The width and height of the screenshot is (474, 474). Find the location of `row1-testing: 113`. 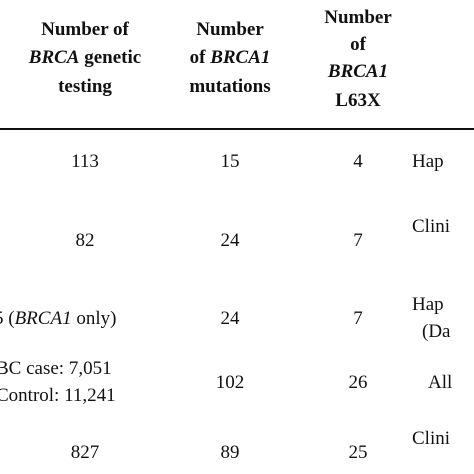

row1-testing: 113 is located at coordinates (85, 161).